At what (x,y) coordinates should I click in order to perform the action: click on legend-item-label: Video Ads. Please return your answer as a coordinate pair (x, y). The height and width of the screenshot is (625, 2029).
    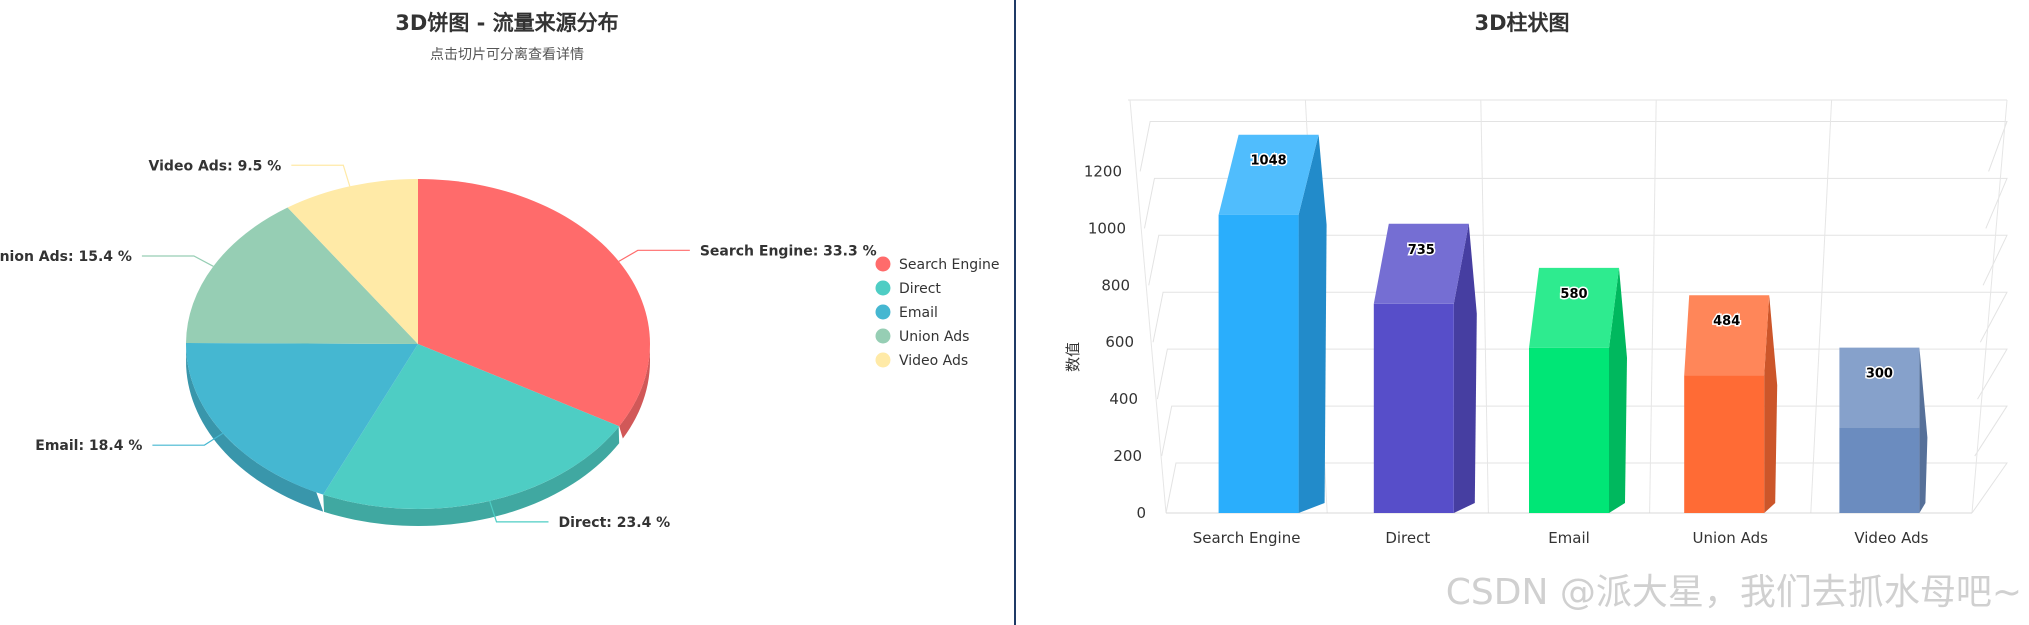
    Looking at the image, I should click on (933, 361).